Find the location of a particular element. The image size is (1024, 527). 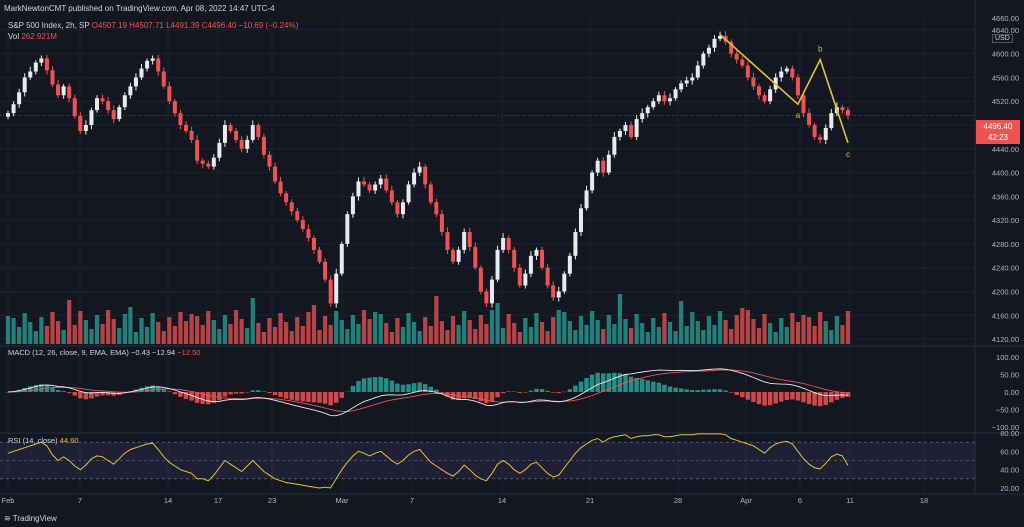

time-tick-label: 18 is located at coordinates (924, 500).